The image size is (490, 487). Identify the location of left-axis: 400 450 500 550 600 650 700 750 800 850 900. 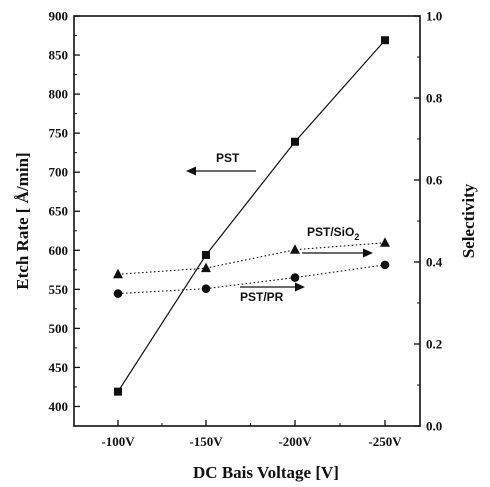
(64, 211).